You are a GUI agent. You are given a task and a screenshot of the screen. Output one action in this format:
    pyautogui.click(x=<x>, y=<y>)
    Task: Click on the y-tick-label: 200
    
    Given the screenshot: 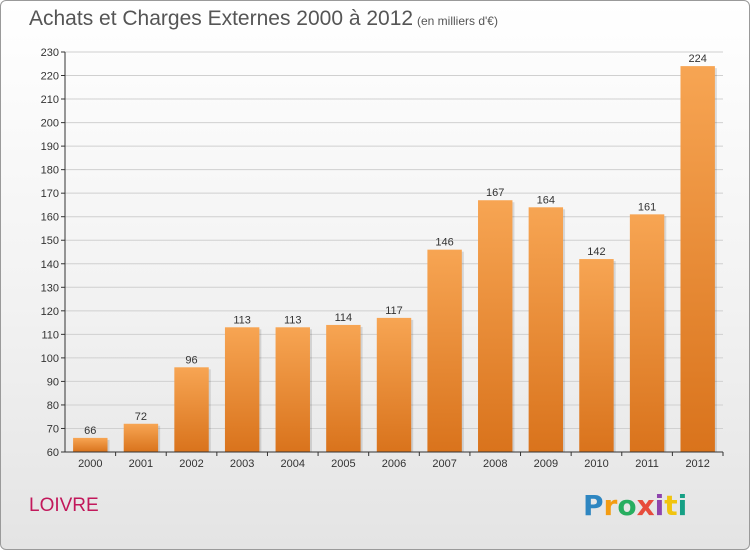 What is the action you would take?
    pyautogui.click(x=50, y=124)
    